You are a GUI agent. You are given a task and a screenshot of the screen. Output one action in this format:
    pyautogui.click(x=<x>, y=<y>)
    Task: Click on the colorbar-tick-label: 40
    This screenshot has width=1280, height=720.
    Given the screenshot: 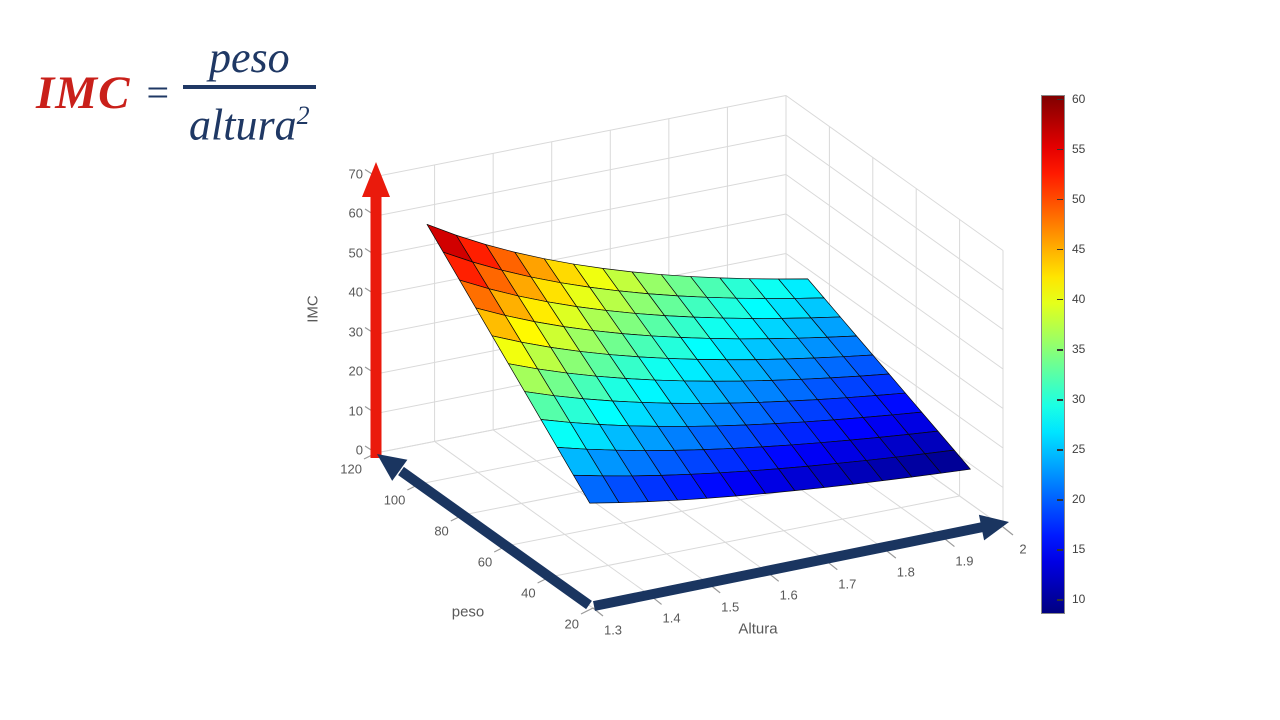 What is the action you would take?
    pyautogui.click(x=1079, y=298)
    